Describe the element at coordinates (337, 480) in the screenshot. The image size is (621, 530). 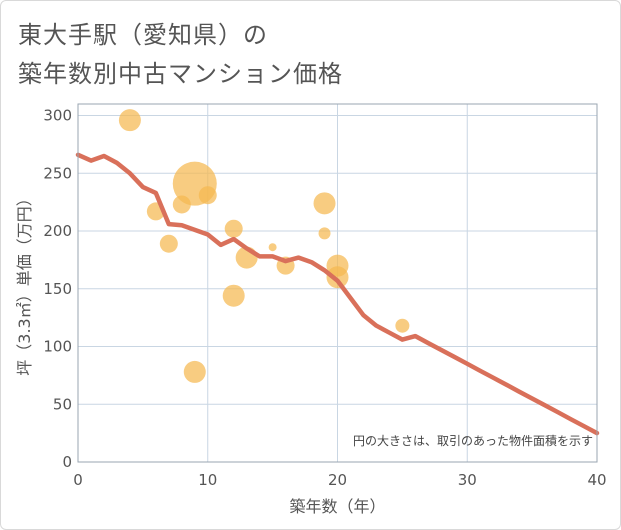
I see `x-tick-label: 20` at that location.